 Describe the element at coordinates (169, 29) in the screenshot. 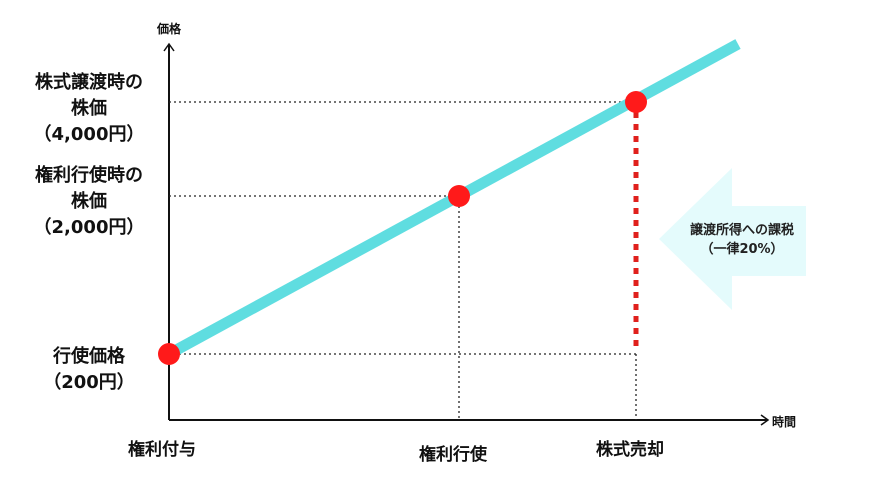

I see `y-axis-title: 価格` at that location.